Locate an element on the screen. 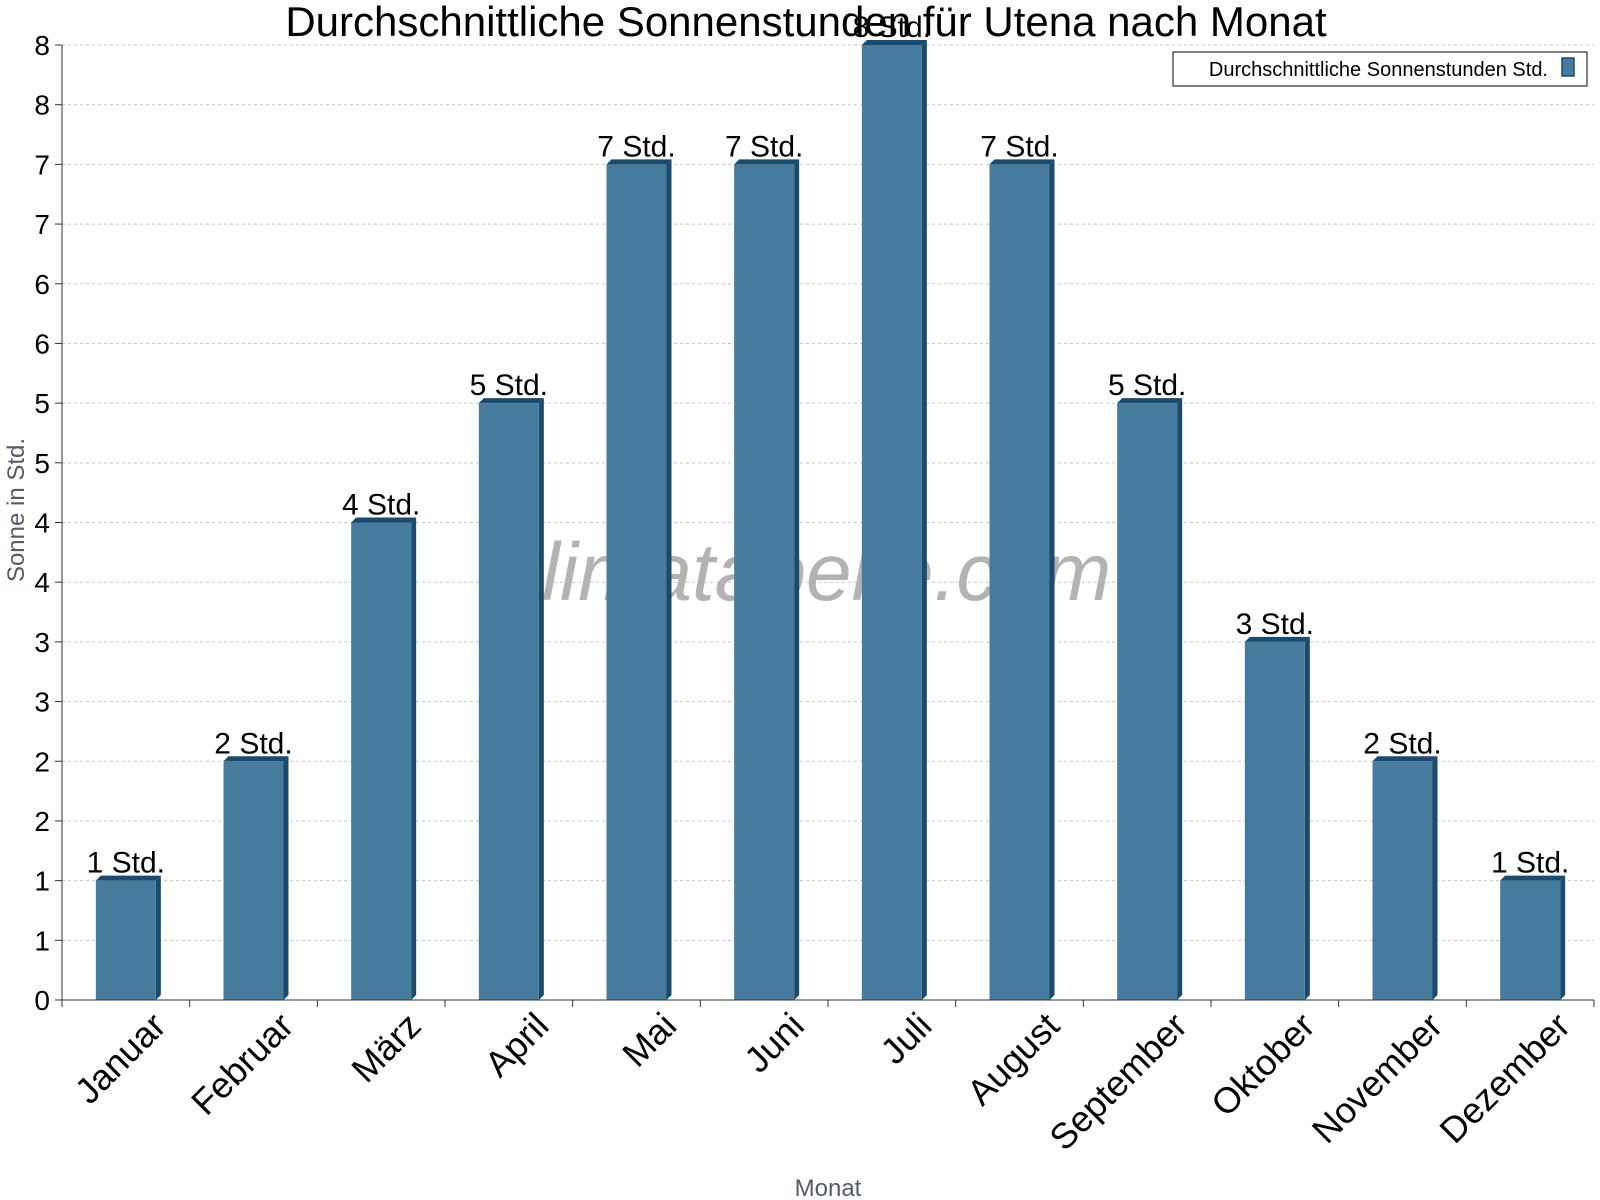  legend-label: Durchschnittliche Sonnenstunden Std. is located at coordinates (1378, 70).